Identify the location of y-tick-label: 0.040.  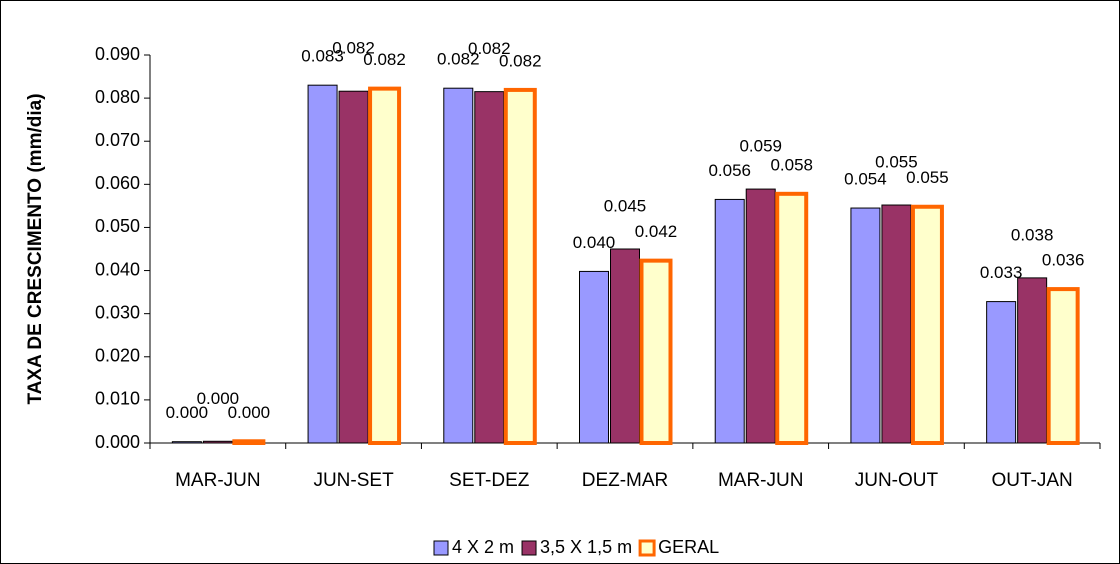
(117, 269).